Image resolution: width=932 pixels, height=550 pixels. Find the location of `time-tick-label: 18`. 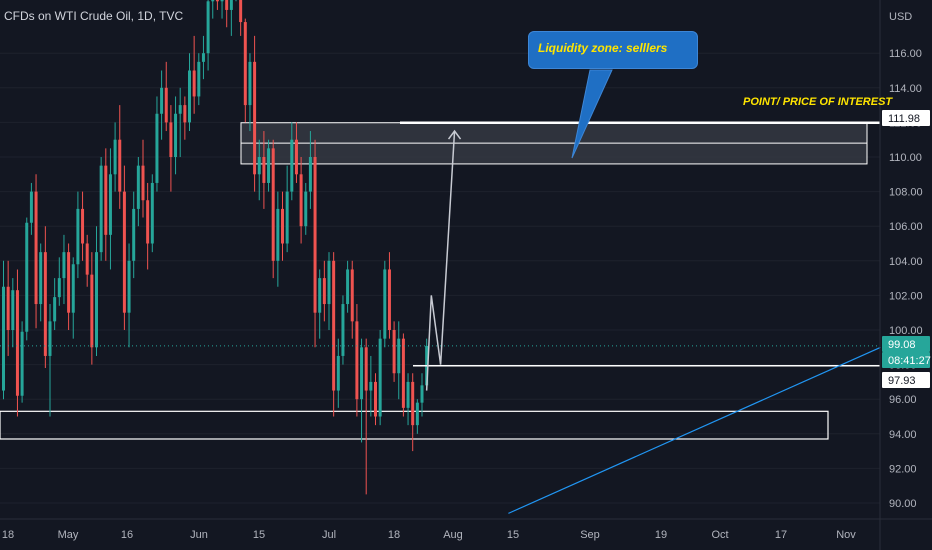

time-tick-label: 18 is located at coordinates (8, 535).